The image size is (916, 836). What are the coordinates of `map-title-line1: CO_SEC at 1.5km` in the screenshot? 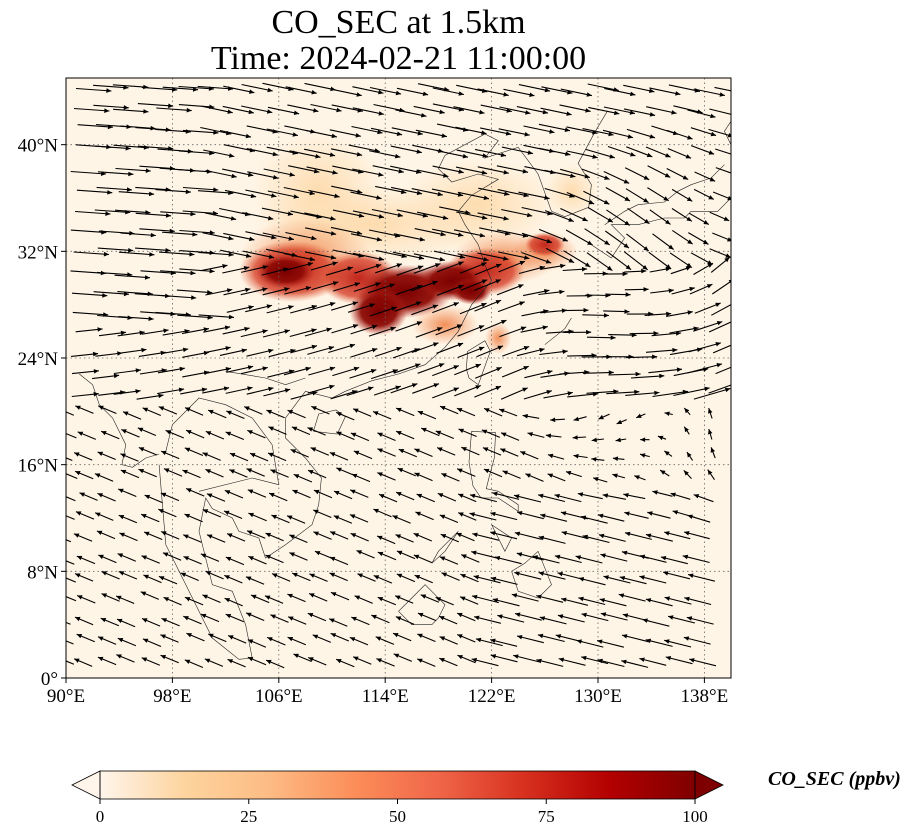 It's located at (398, 22).